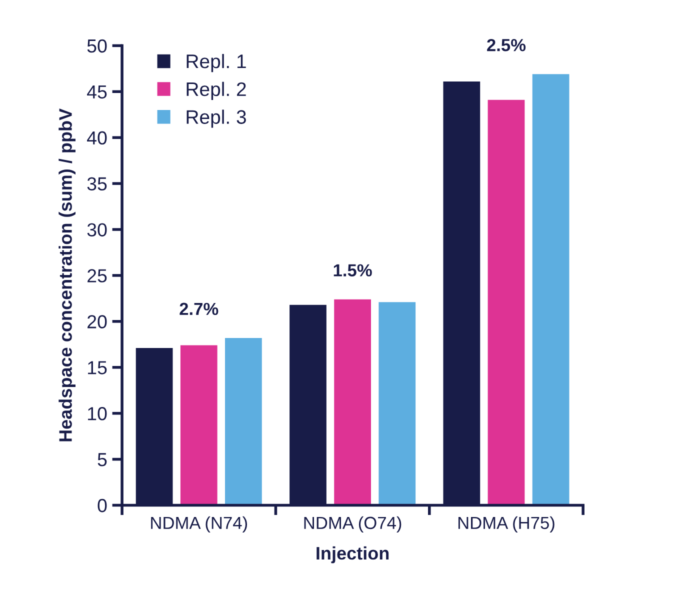 The width and height of the screenshot is (678, 593). I want to click on legend-label: Repl. 3, so click(216, 119).